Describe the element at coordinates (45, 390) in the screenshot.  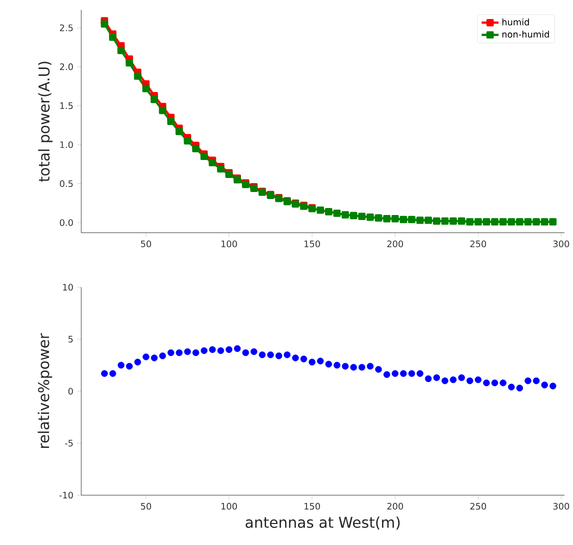
I see `y-axis-title: relative%power` at that location.